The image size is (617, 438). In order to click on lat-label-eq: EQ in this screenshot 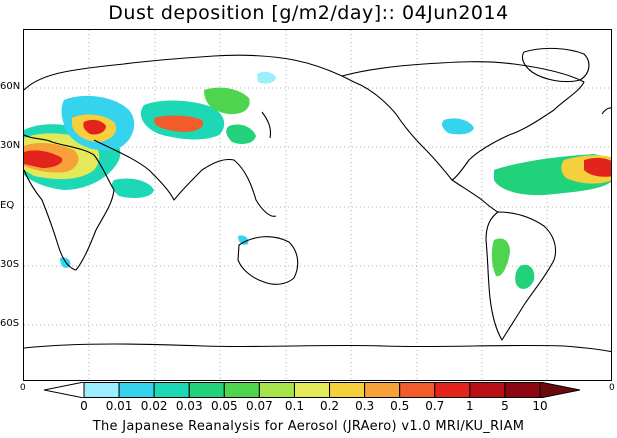, I will do `click(7, 205)`.